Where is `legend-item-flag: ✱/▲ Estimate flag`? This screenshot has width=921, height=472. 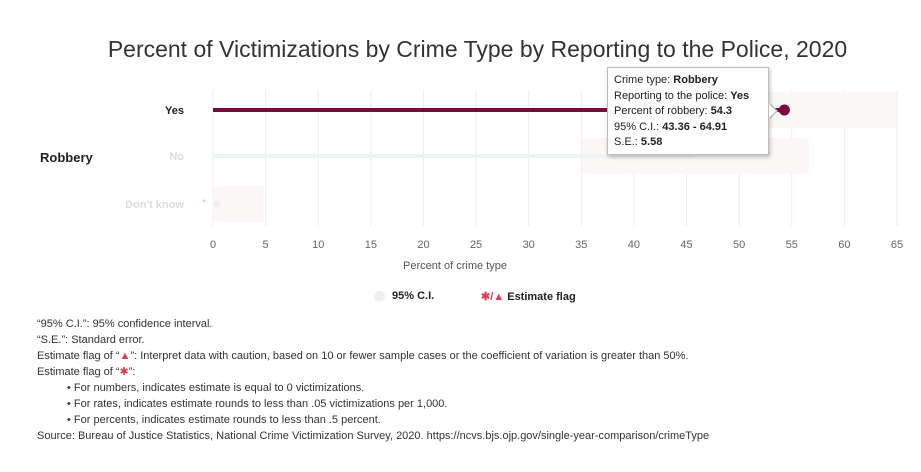 legend-item-flag: ✱/▲ Estimate flag is located at coordinates (528, 296).